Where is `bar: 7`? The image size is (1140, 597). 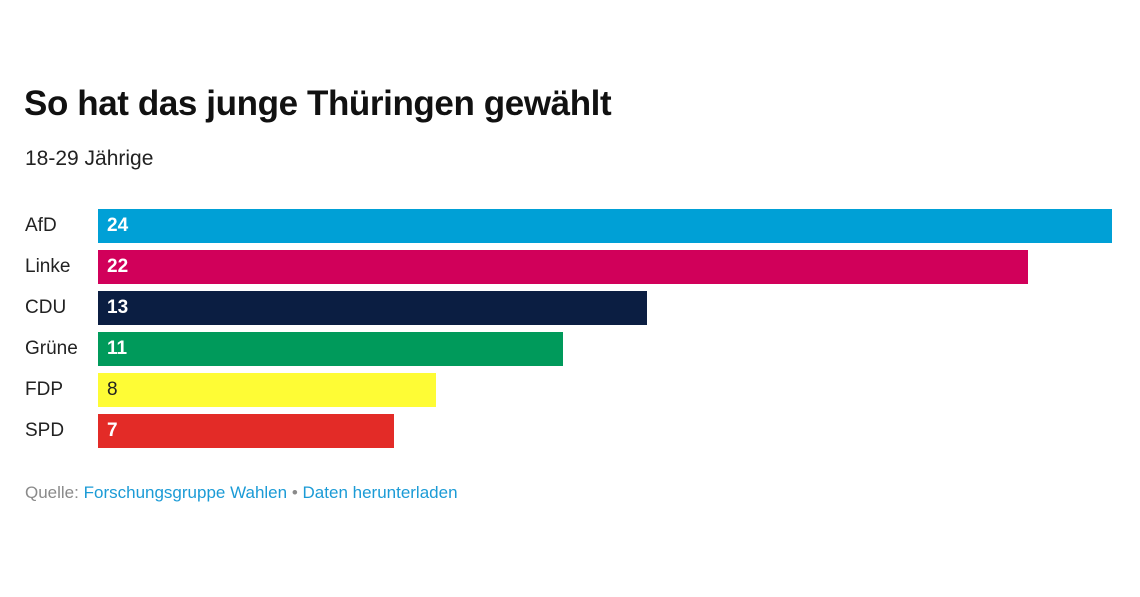
bar: 7 is located at coordinates (246, 431).